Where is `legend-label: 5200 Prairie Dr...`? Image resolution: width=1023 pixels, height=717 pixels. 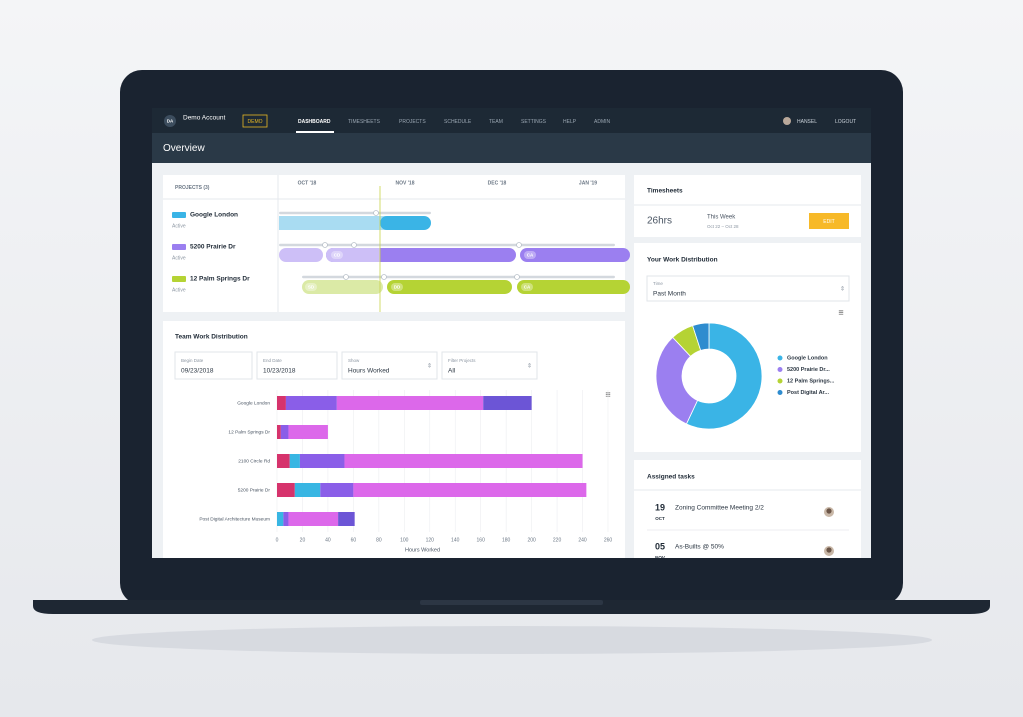 legend-label: 5200 Prairie Dr... is located at coordinates (808, 370).